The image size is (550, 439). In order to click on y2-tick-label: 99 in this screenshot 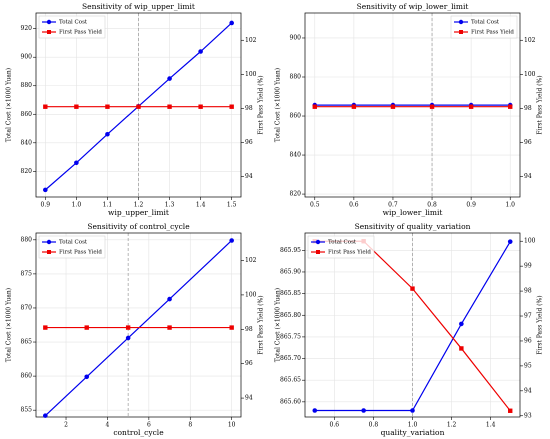, I will do `click(528, 266)`.